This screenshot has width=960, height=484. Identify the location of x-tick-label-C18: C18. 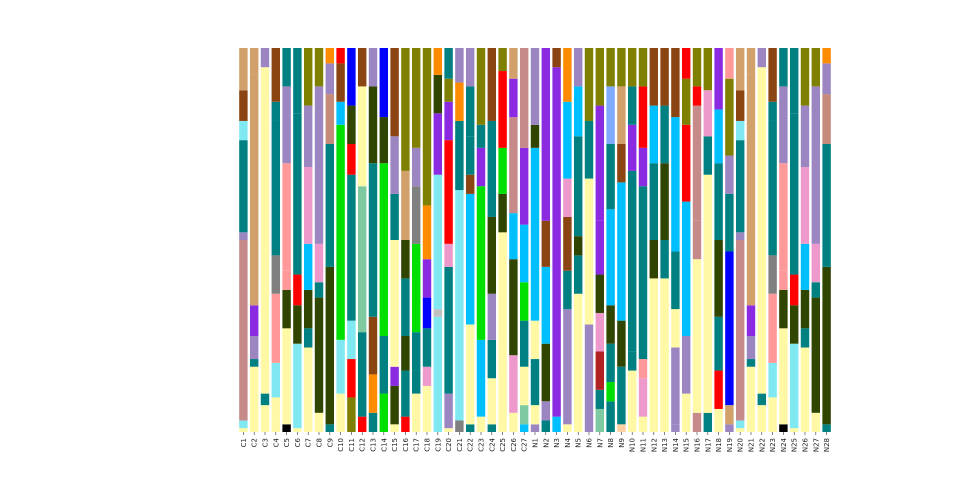
(428, 445).